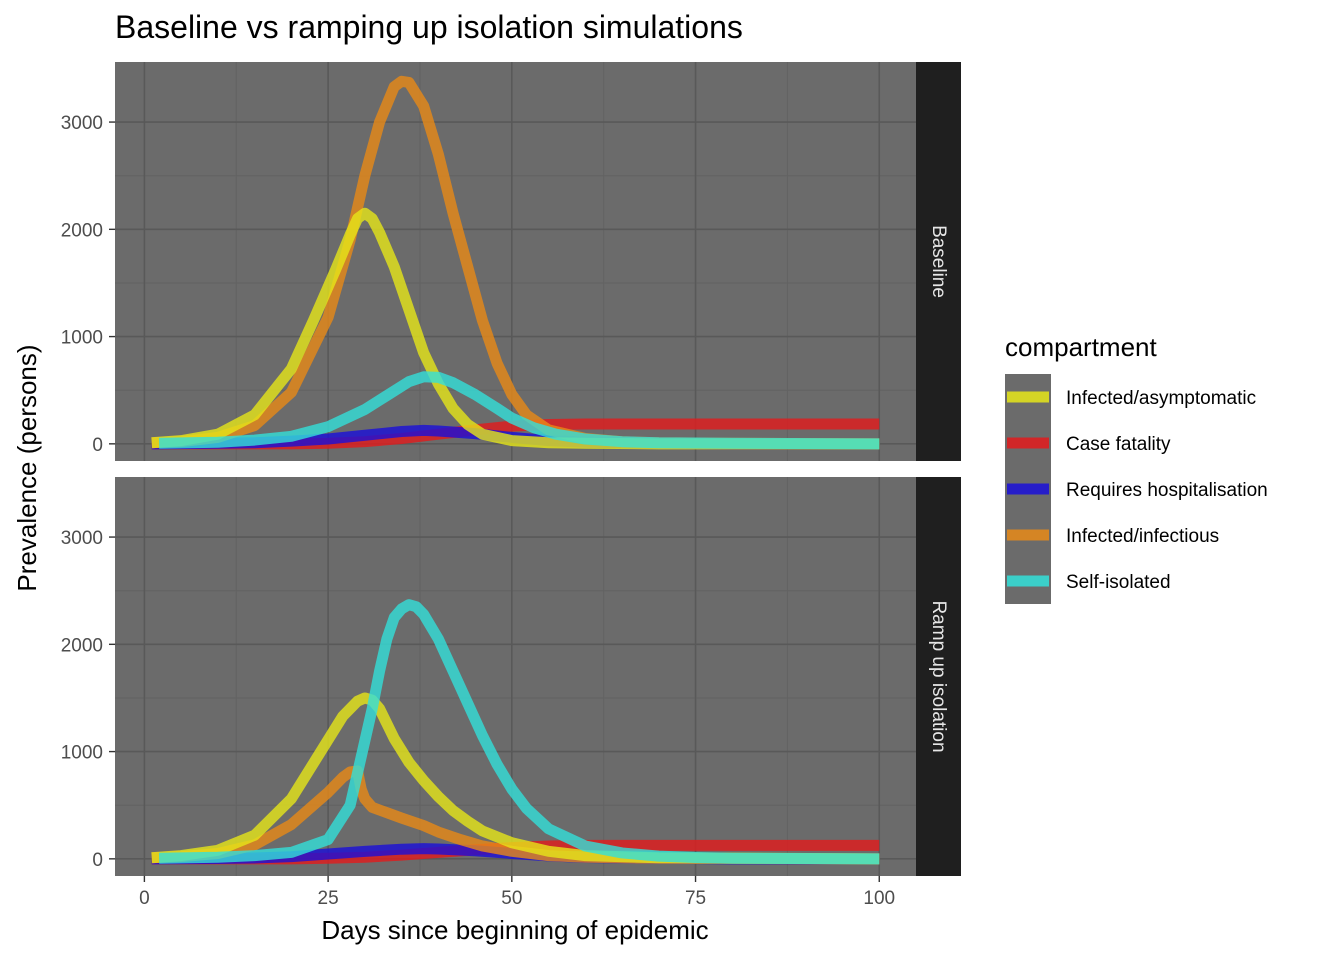 Image resolution: width=1344 pixels, height=960 pixels. Describe the element at coordinates (695, 898) in the screenshot. I see `x-tick-label: 75` at that location.